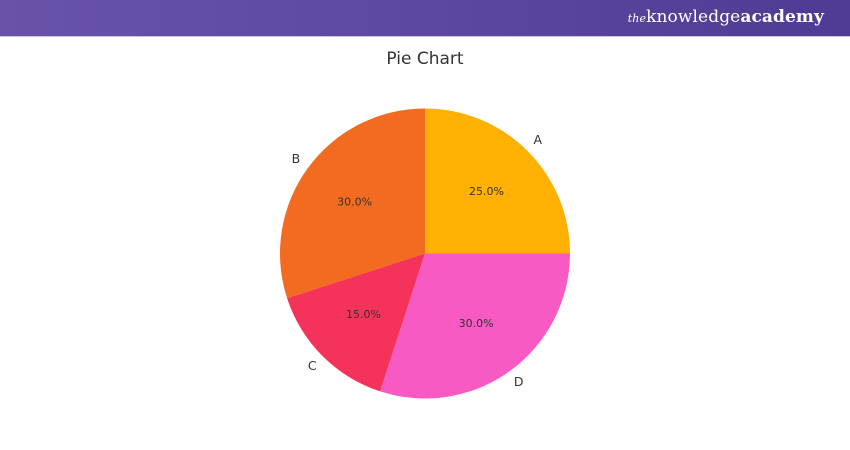  Describe the element at coordinates (519, 381) in the screenshot. I see `slice-label-d: D` at that location.